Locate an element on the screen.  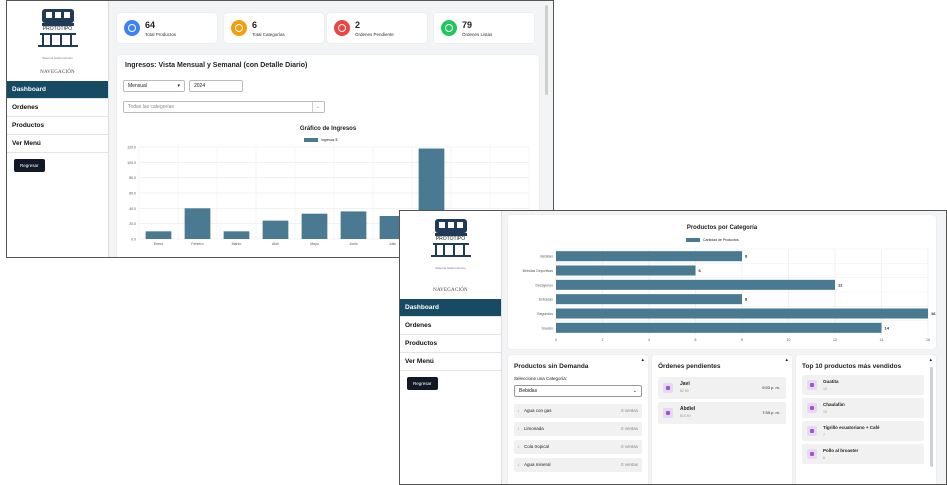
cart-icon is located at coordinates (342, 28).